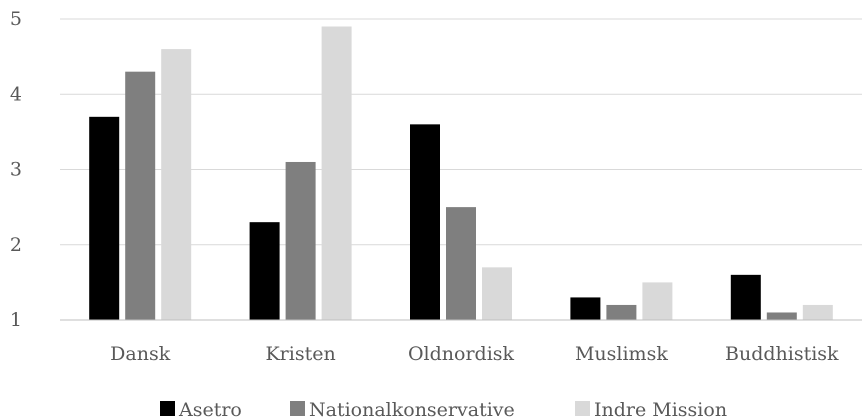  I want to click on category-label: Buddhistisk, so click(782, 354).